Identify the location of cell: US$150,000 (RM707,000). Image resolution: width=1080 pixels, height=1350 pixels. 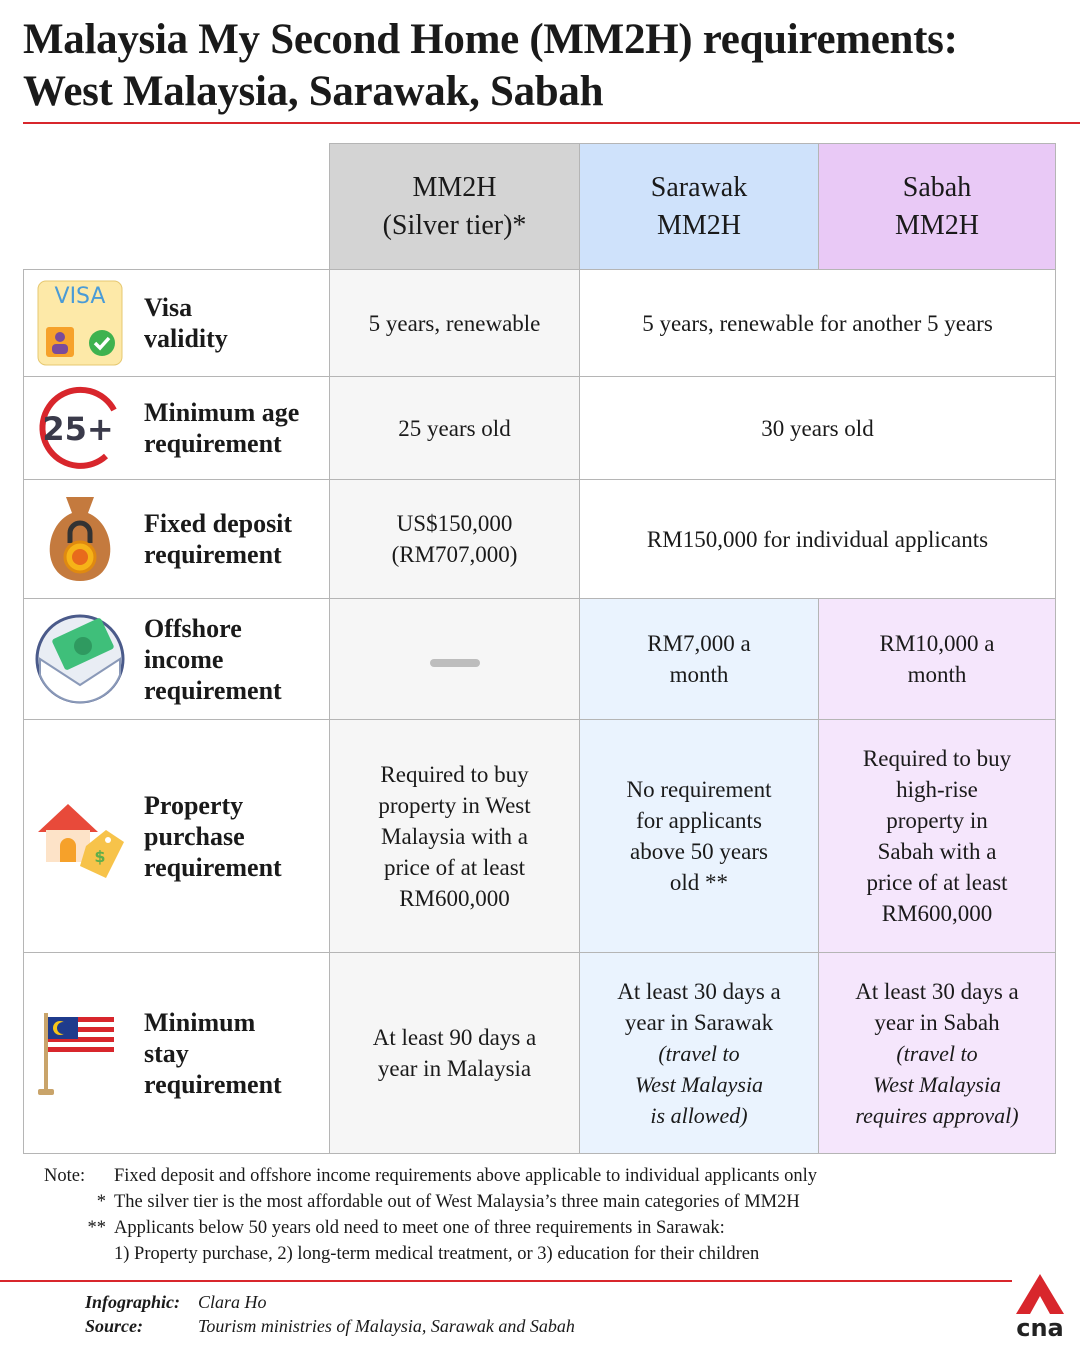
(454, 539).